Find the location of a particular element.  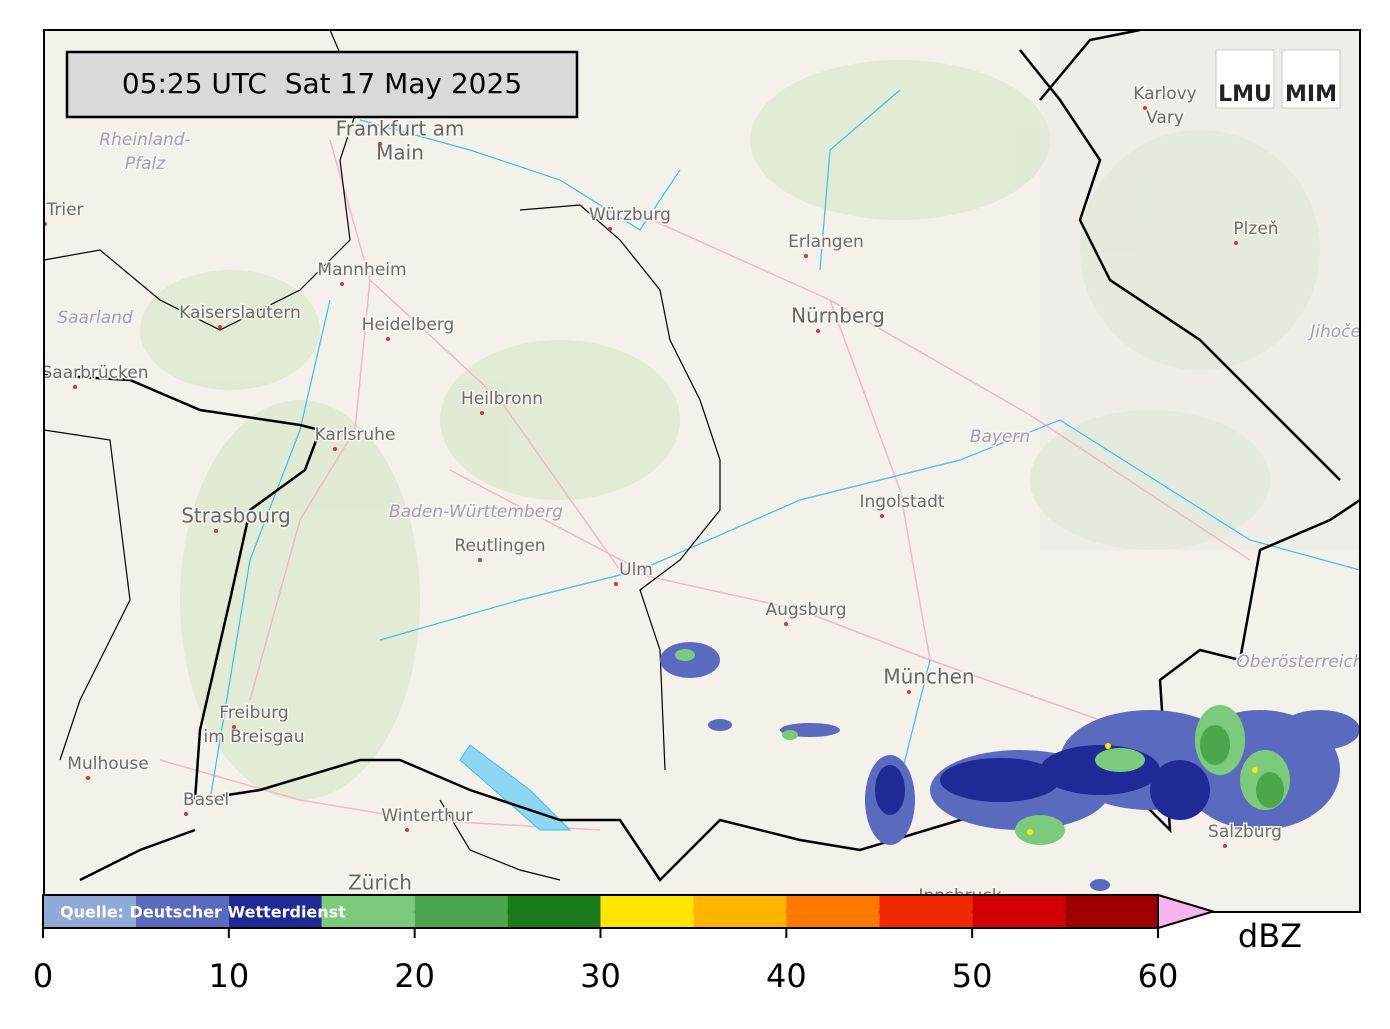

place-label: Winterthur is located at coordinates (426, 816).